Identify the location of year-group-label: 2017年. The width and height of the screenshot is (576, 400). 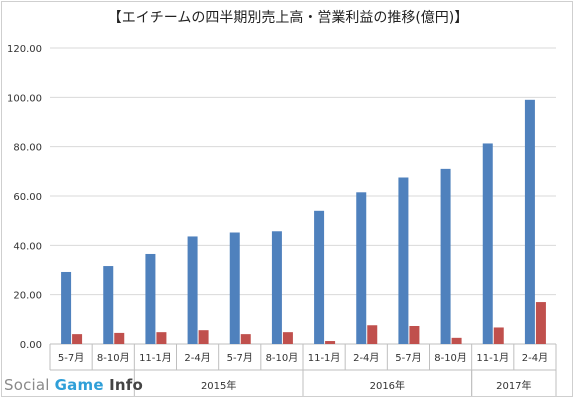
(513, 385).